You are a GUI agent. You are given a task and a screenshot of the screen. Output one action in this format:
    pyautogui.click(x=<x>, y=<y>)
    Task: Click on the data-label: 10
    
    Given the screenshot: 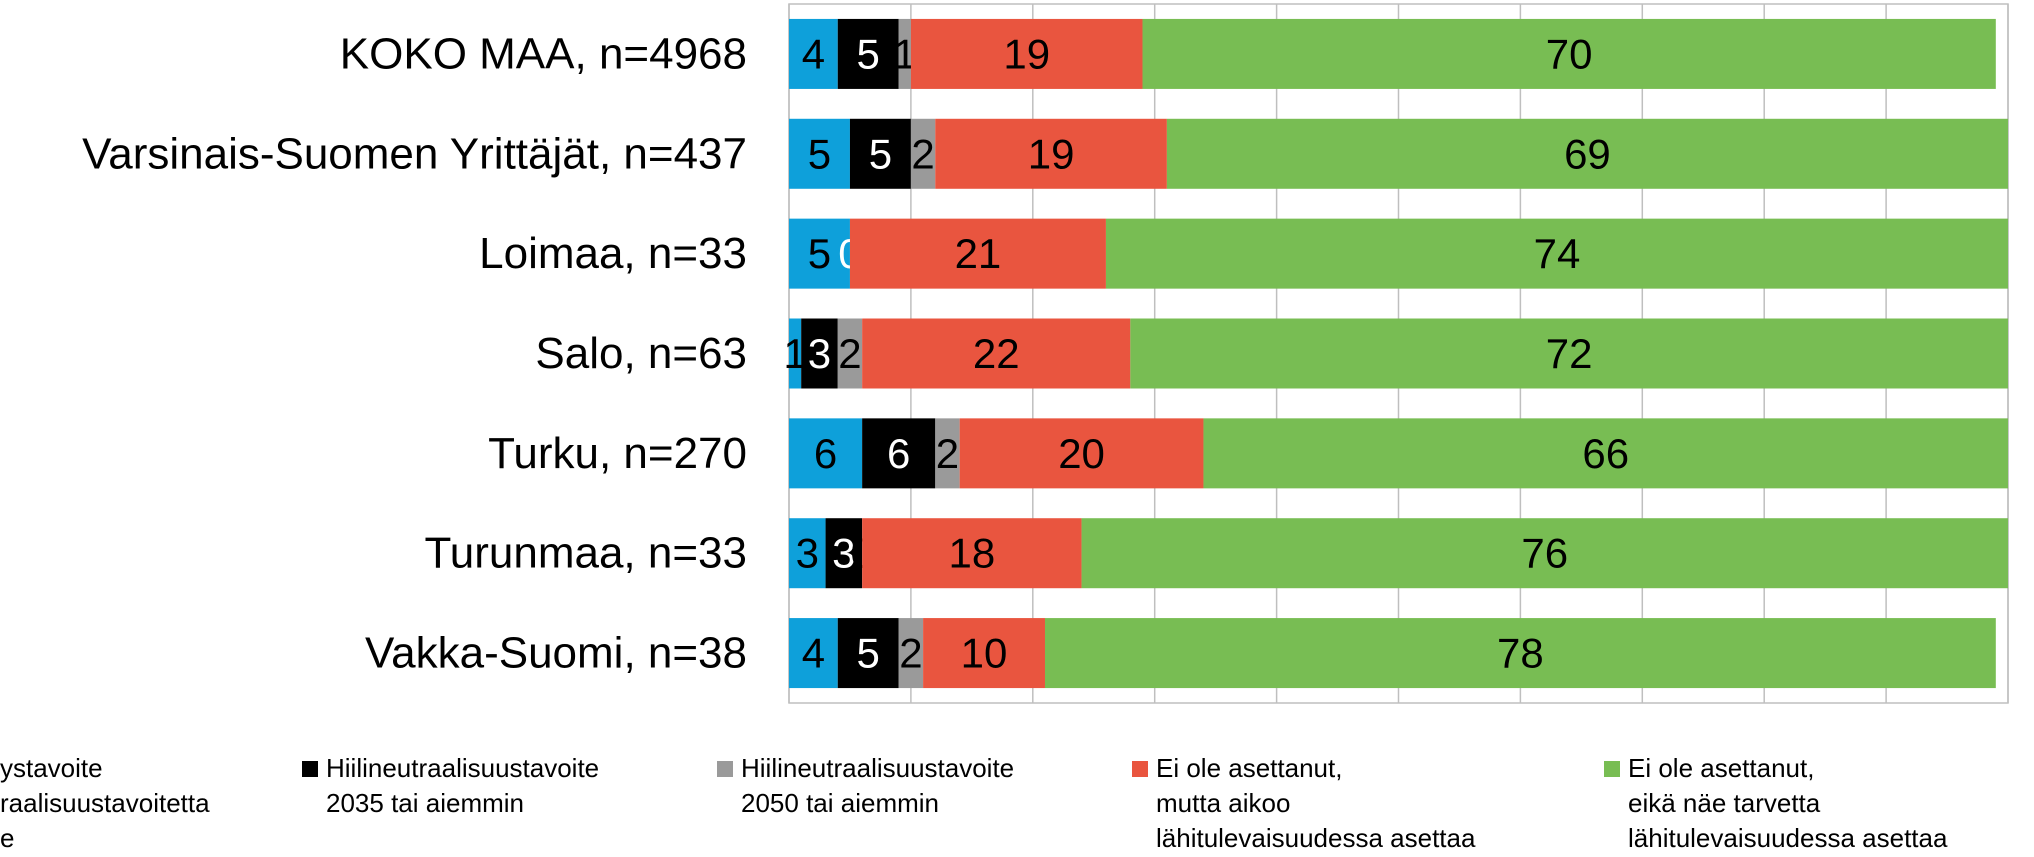 What is the action you would take?
    pyautogui.click(x=984, y=653)
    